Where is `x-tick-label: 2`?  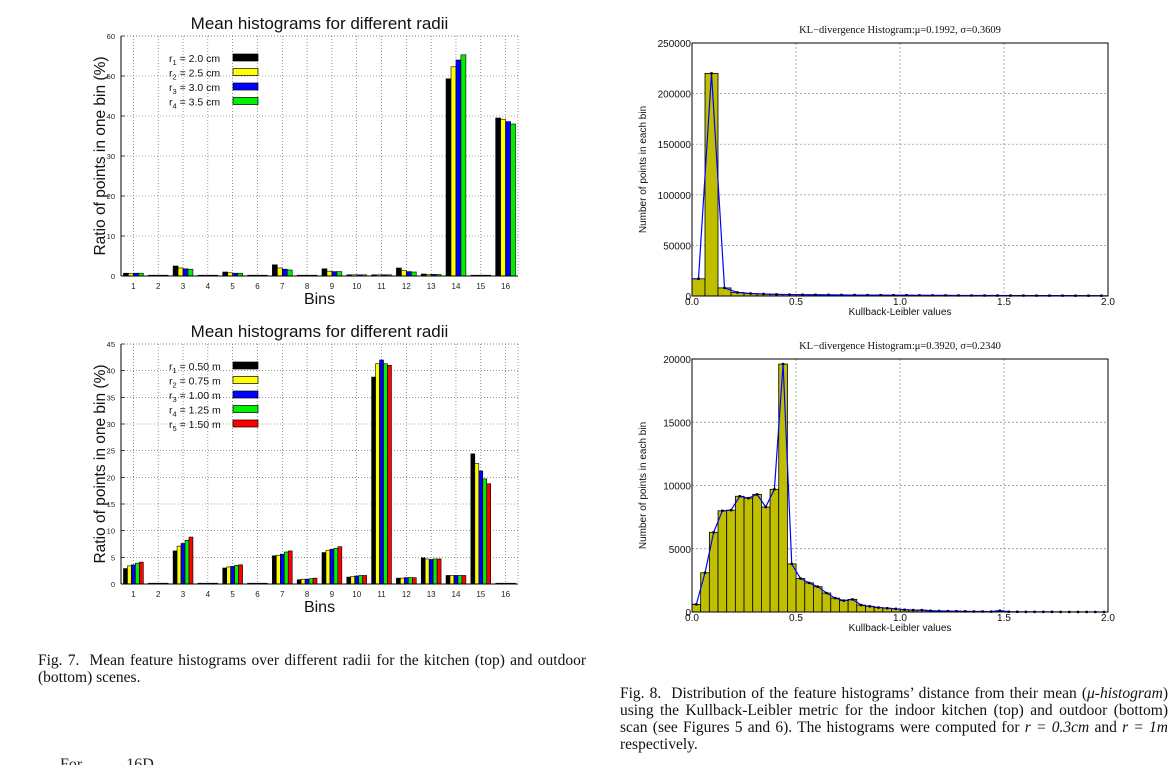 x-tick-label: 2 is located at coordinates (158, 286).